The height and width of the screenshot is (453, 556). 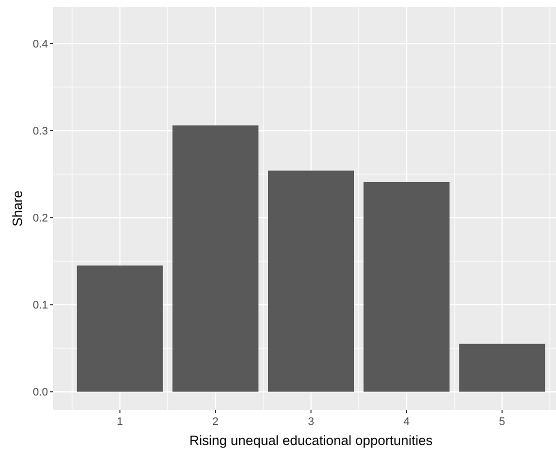 What do you see at coordinates (40, 44) in the screenshot?
I see `y-tick-label: 0.4` at bounding box center [40, 44].